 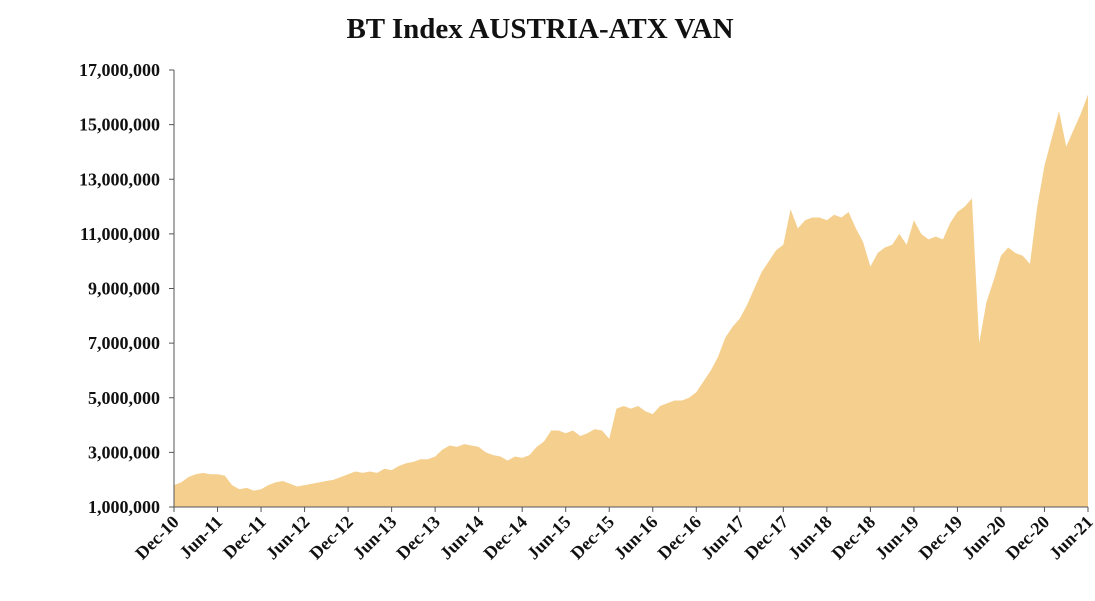 I want to click on x-tick-label: Jun-16, so click(x=636, y=538).